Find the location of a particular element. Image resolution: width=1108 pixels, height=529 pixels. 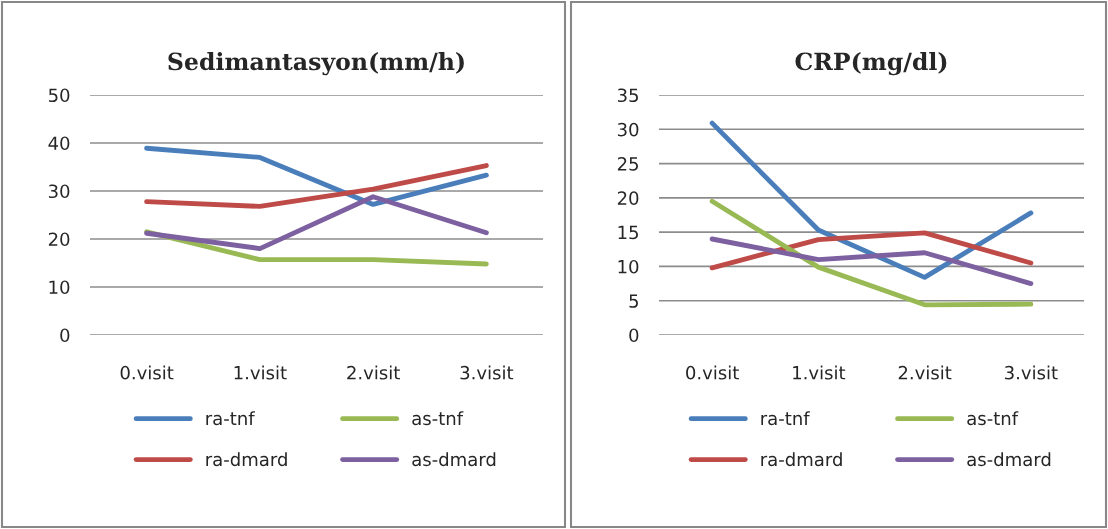

y-tick-label: 15 is located at coordinates (628, 232).